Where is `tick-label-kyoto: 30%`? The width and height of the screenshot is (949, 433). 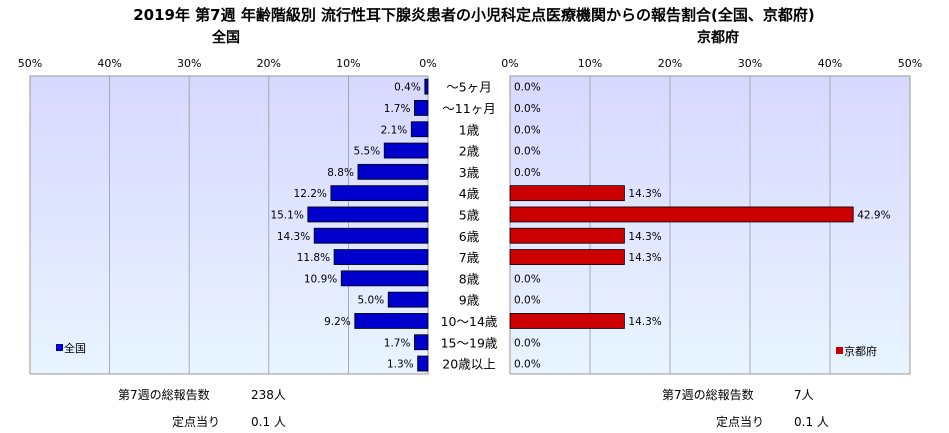
tick-label-kyoto: 30% is located at coordinates (750, 63).